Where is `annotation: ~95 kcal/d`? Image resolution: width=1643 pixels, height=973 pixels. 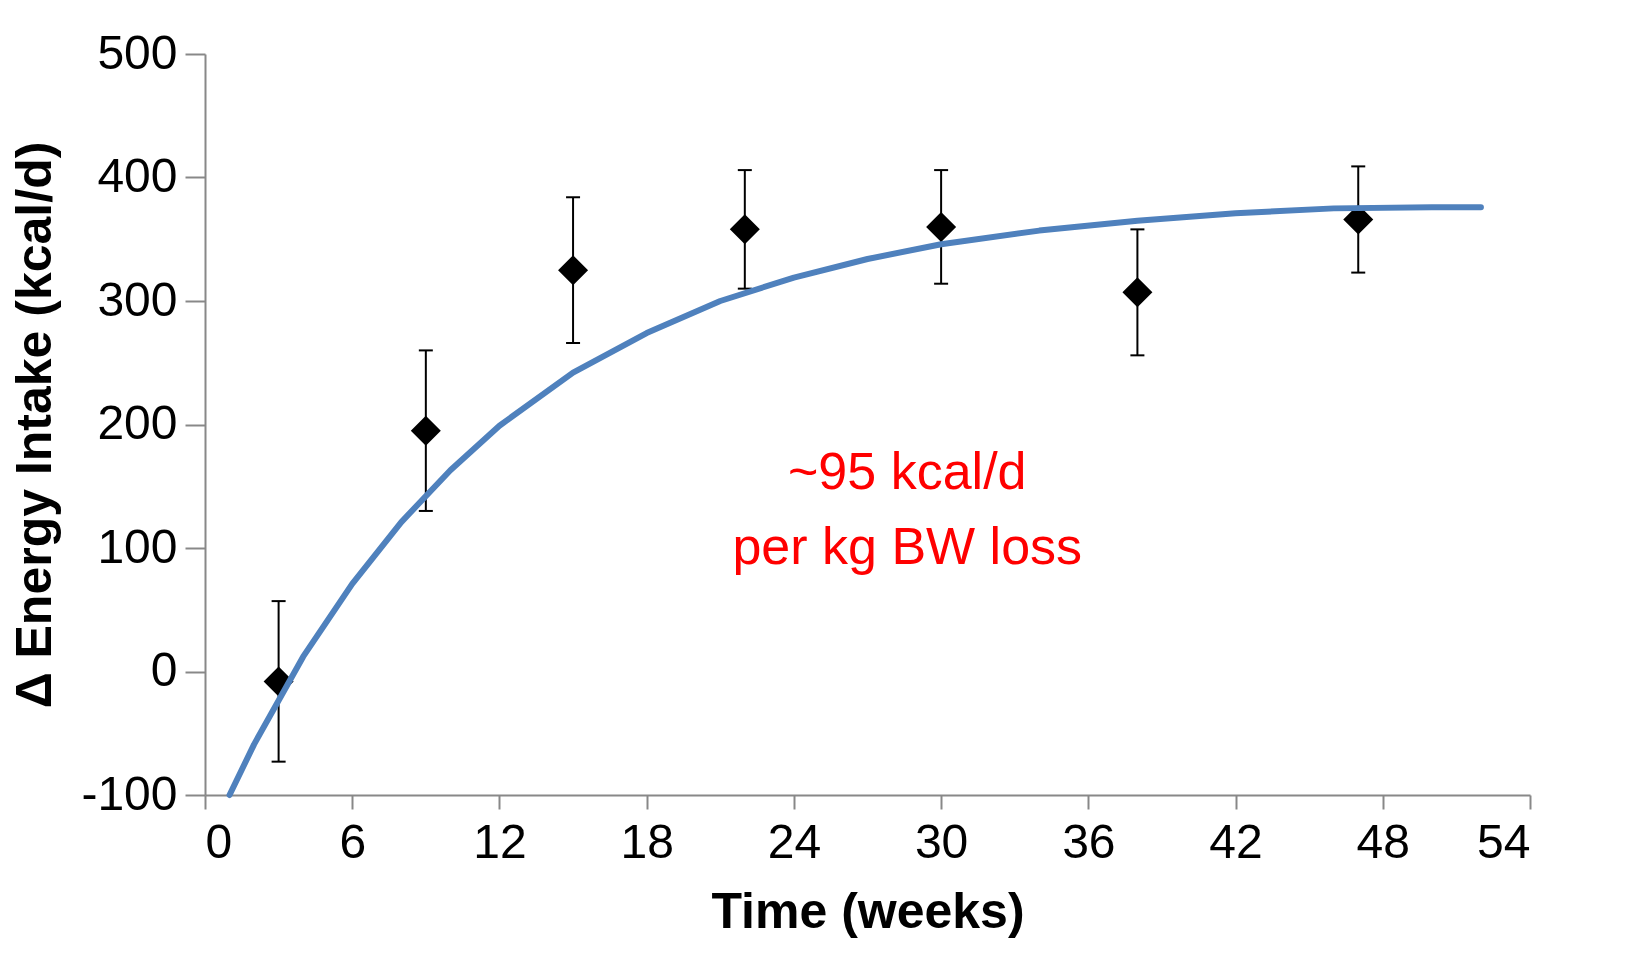 annotation: ~95 kcal/d is located at coordinates (907, 470).